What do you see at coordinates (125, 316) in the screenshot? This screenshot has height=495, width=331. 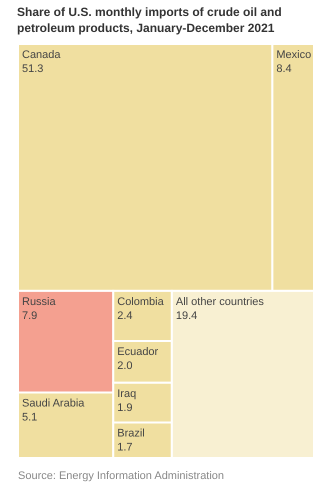 I see `data-label: 2.4` at bounding box center [125, 316].